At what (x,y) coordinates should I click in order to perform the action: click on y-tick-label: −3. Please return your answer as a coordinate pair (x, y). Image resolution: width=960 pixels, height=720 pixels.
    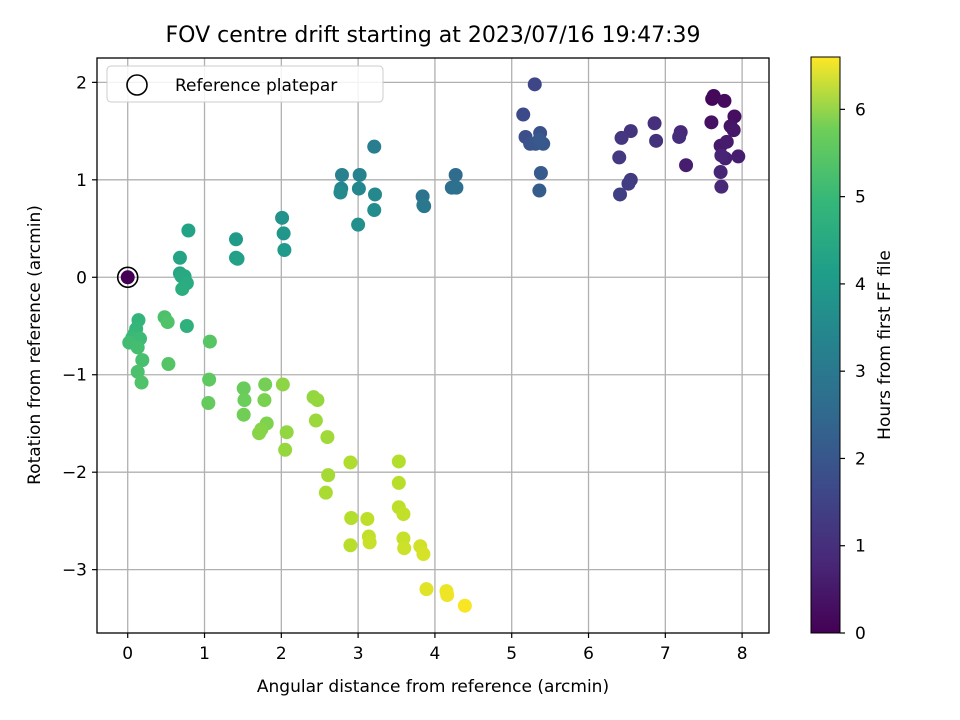
    Looking at the image, I should click on (74, 571).